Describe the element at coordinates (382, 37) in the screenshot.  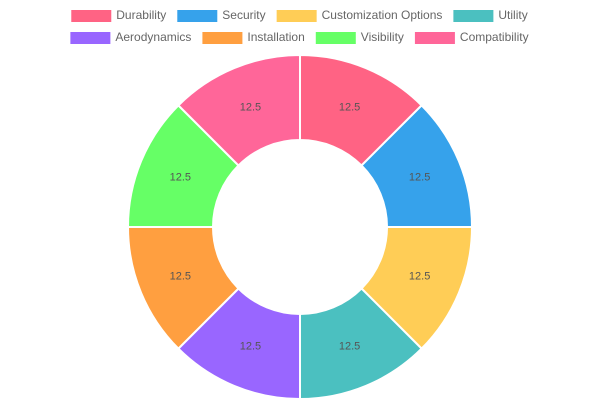
I see `legend-label: Visibility` at that location.